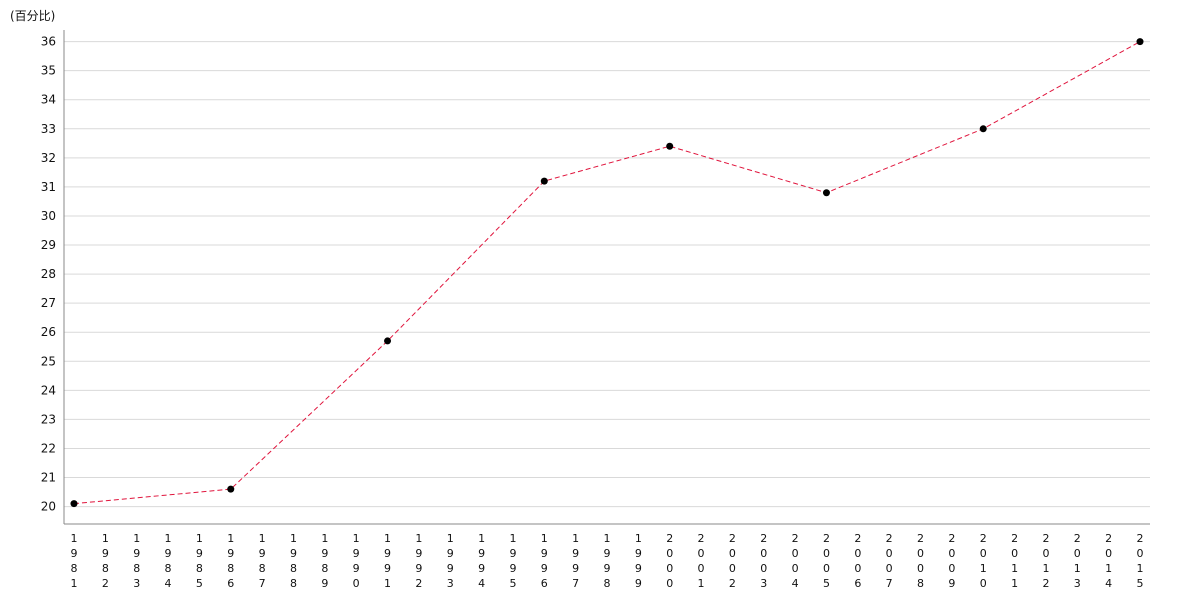 This screenshot has height=600, width=1180. I want to click on y-tick-label-25: 25, so click(48, 361).